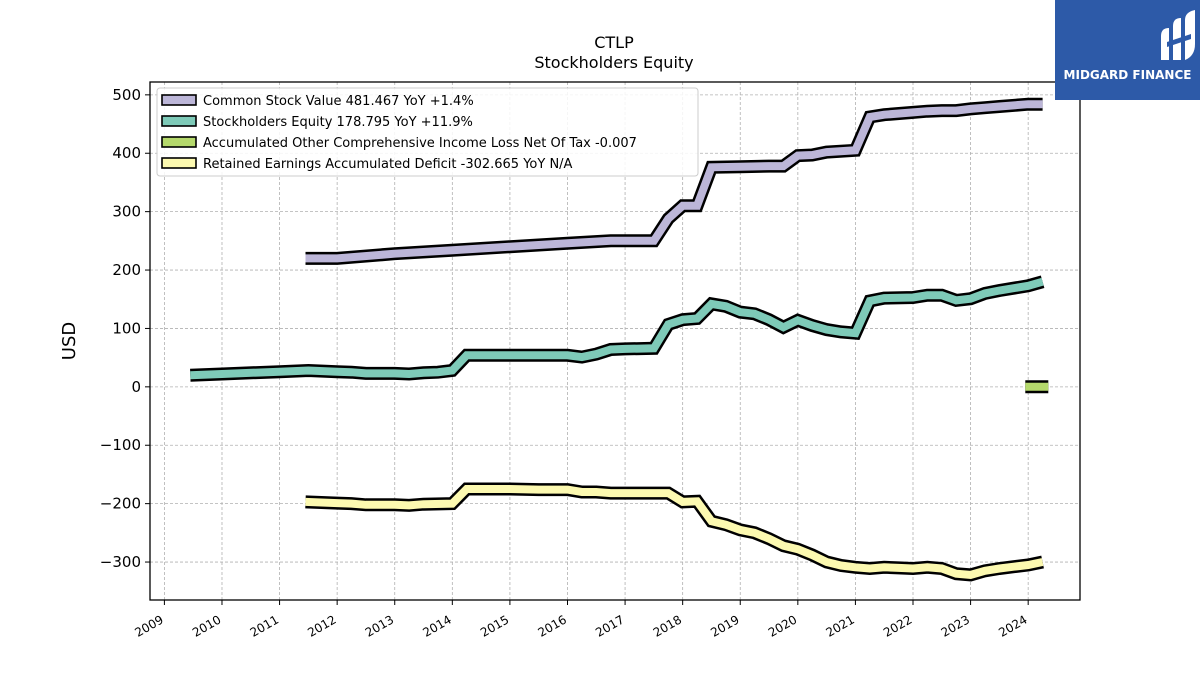  What do you see at coordinates (436, 625) in the screenshot?
I see `x-tick-label: 2014` at bounding box center [436, 625].